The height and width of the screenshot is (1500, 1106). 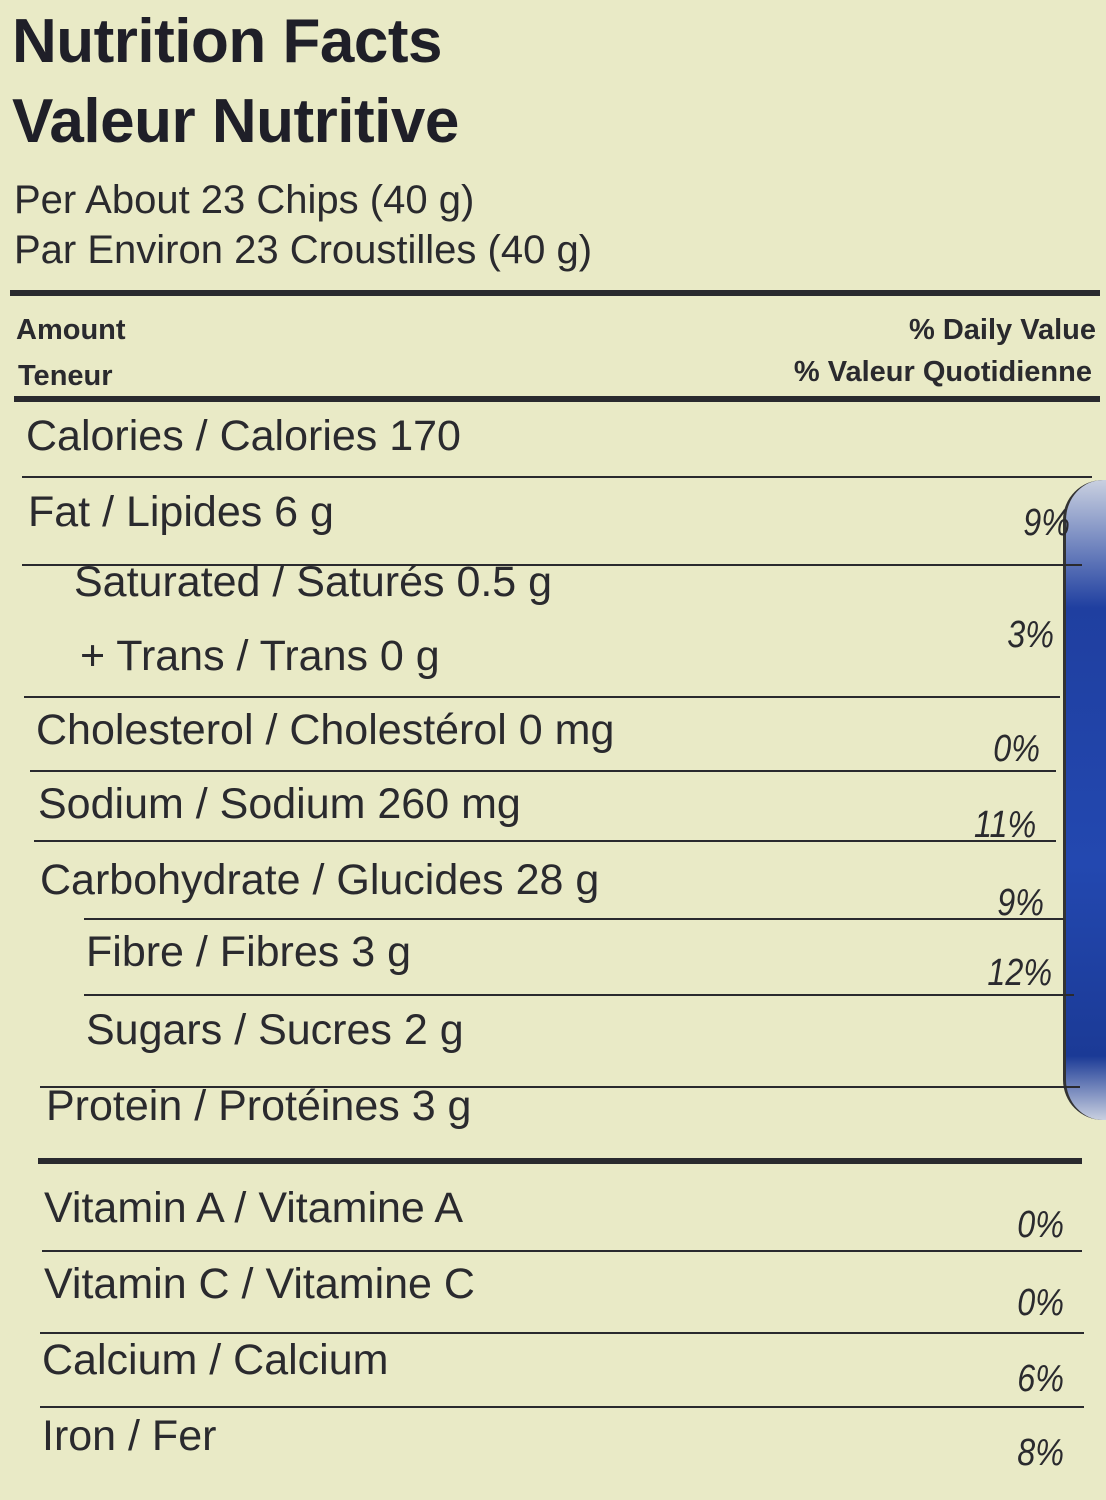 I want to click on dv-sodium: 11%, so click(x=1004, y=825).